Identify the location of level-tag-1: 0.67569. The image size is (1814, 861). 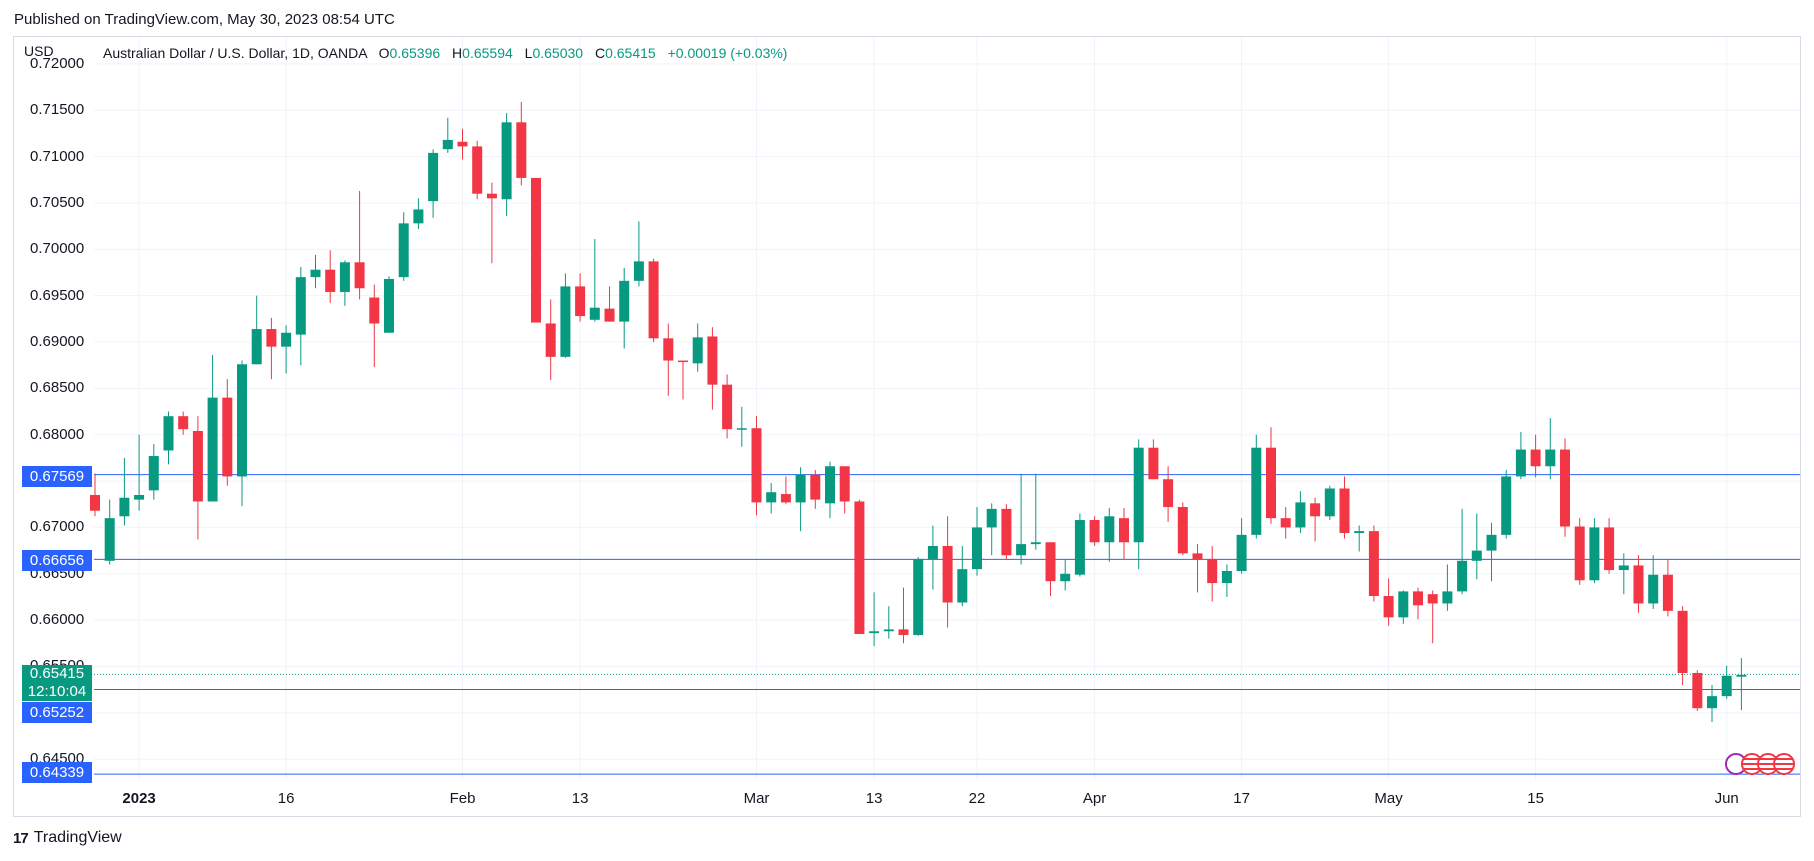
(57, 476).